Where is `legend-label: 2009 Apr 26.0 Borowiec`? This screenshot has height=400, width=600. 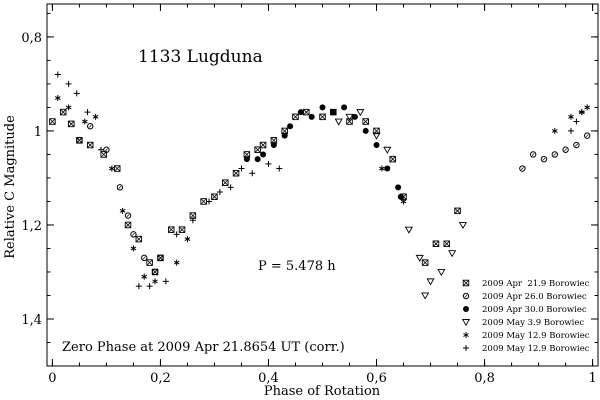
legend-label: 2009 Apr 26.0 Borowiec is located at coordinates (534, 297).